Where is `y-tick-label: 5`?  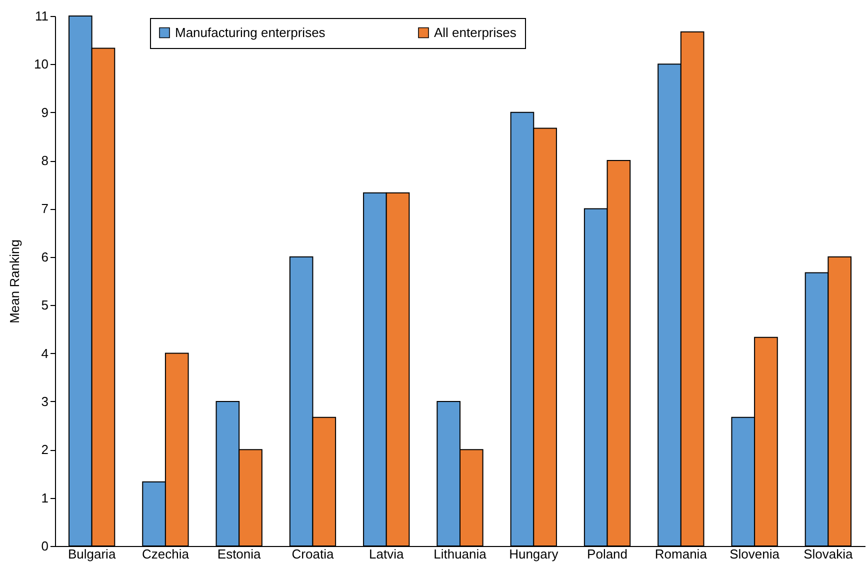
y-tick-label: 5 is located at coordinates (44, 305).